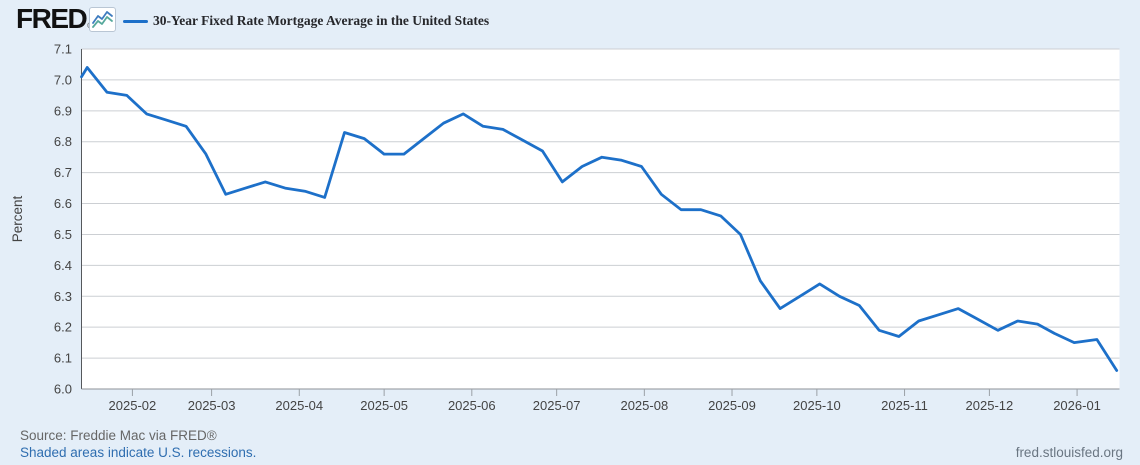  I want to click on x-axis-tick-label: 2025-04, so click(299, 405).